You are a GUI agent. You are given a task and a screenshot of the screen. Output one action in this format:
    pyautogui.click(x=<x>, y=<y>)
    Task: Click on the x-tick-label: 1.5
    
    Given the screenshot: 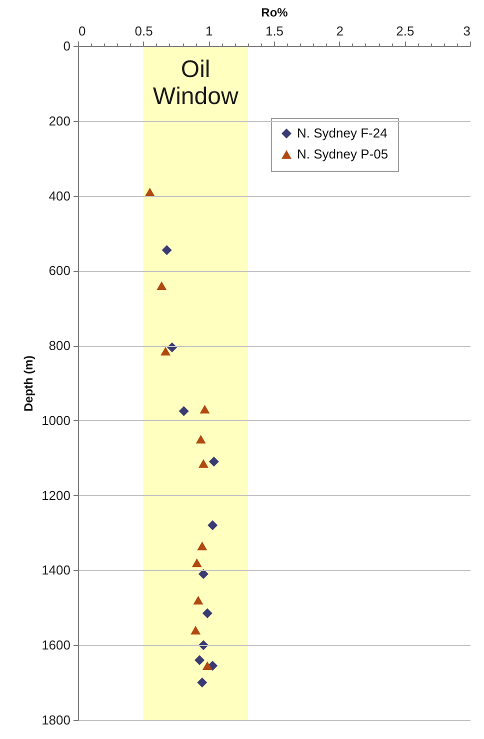 What is the action you would take?
    pyautogui.click(x=274, y=31)
    